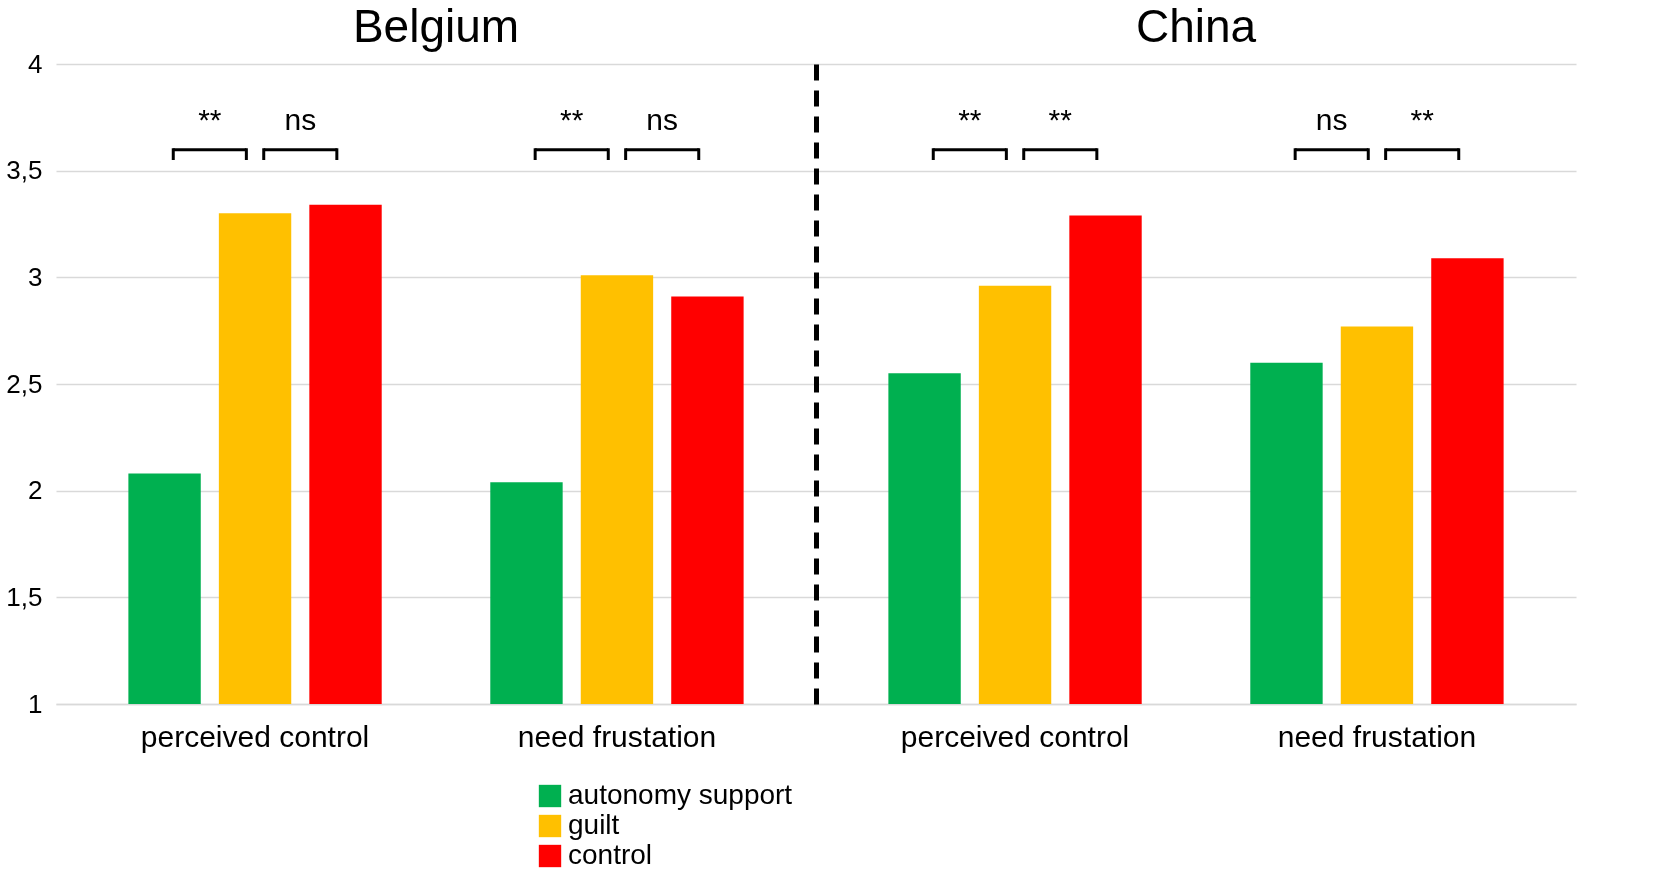 This screenshot has width=1662, height=890. What do you see at coordinates (610, 854) in the screenshot?
I see `legend-label: control` at bounding box center [610, 854].